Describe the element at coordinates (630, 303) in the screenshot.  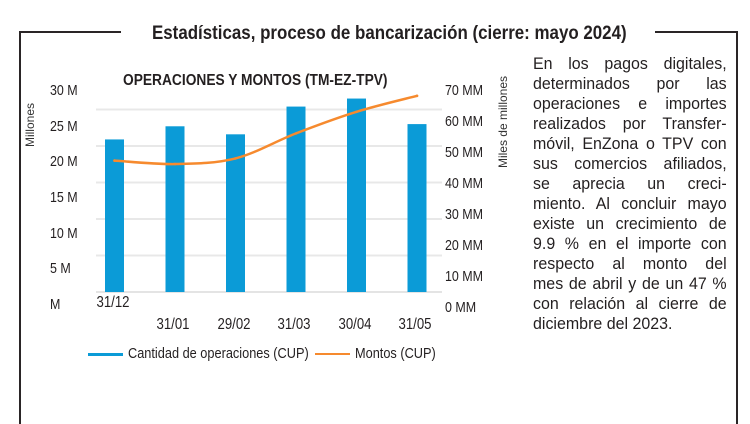
I see `paragraph-line: con relación al cierre de` at that location.